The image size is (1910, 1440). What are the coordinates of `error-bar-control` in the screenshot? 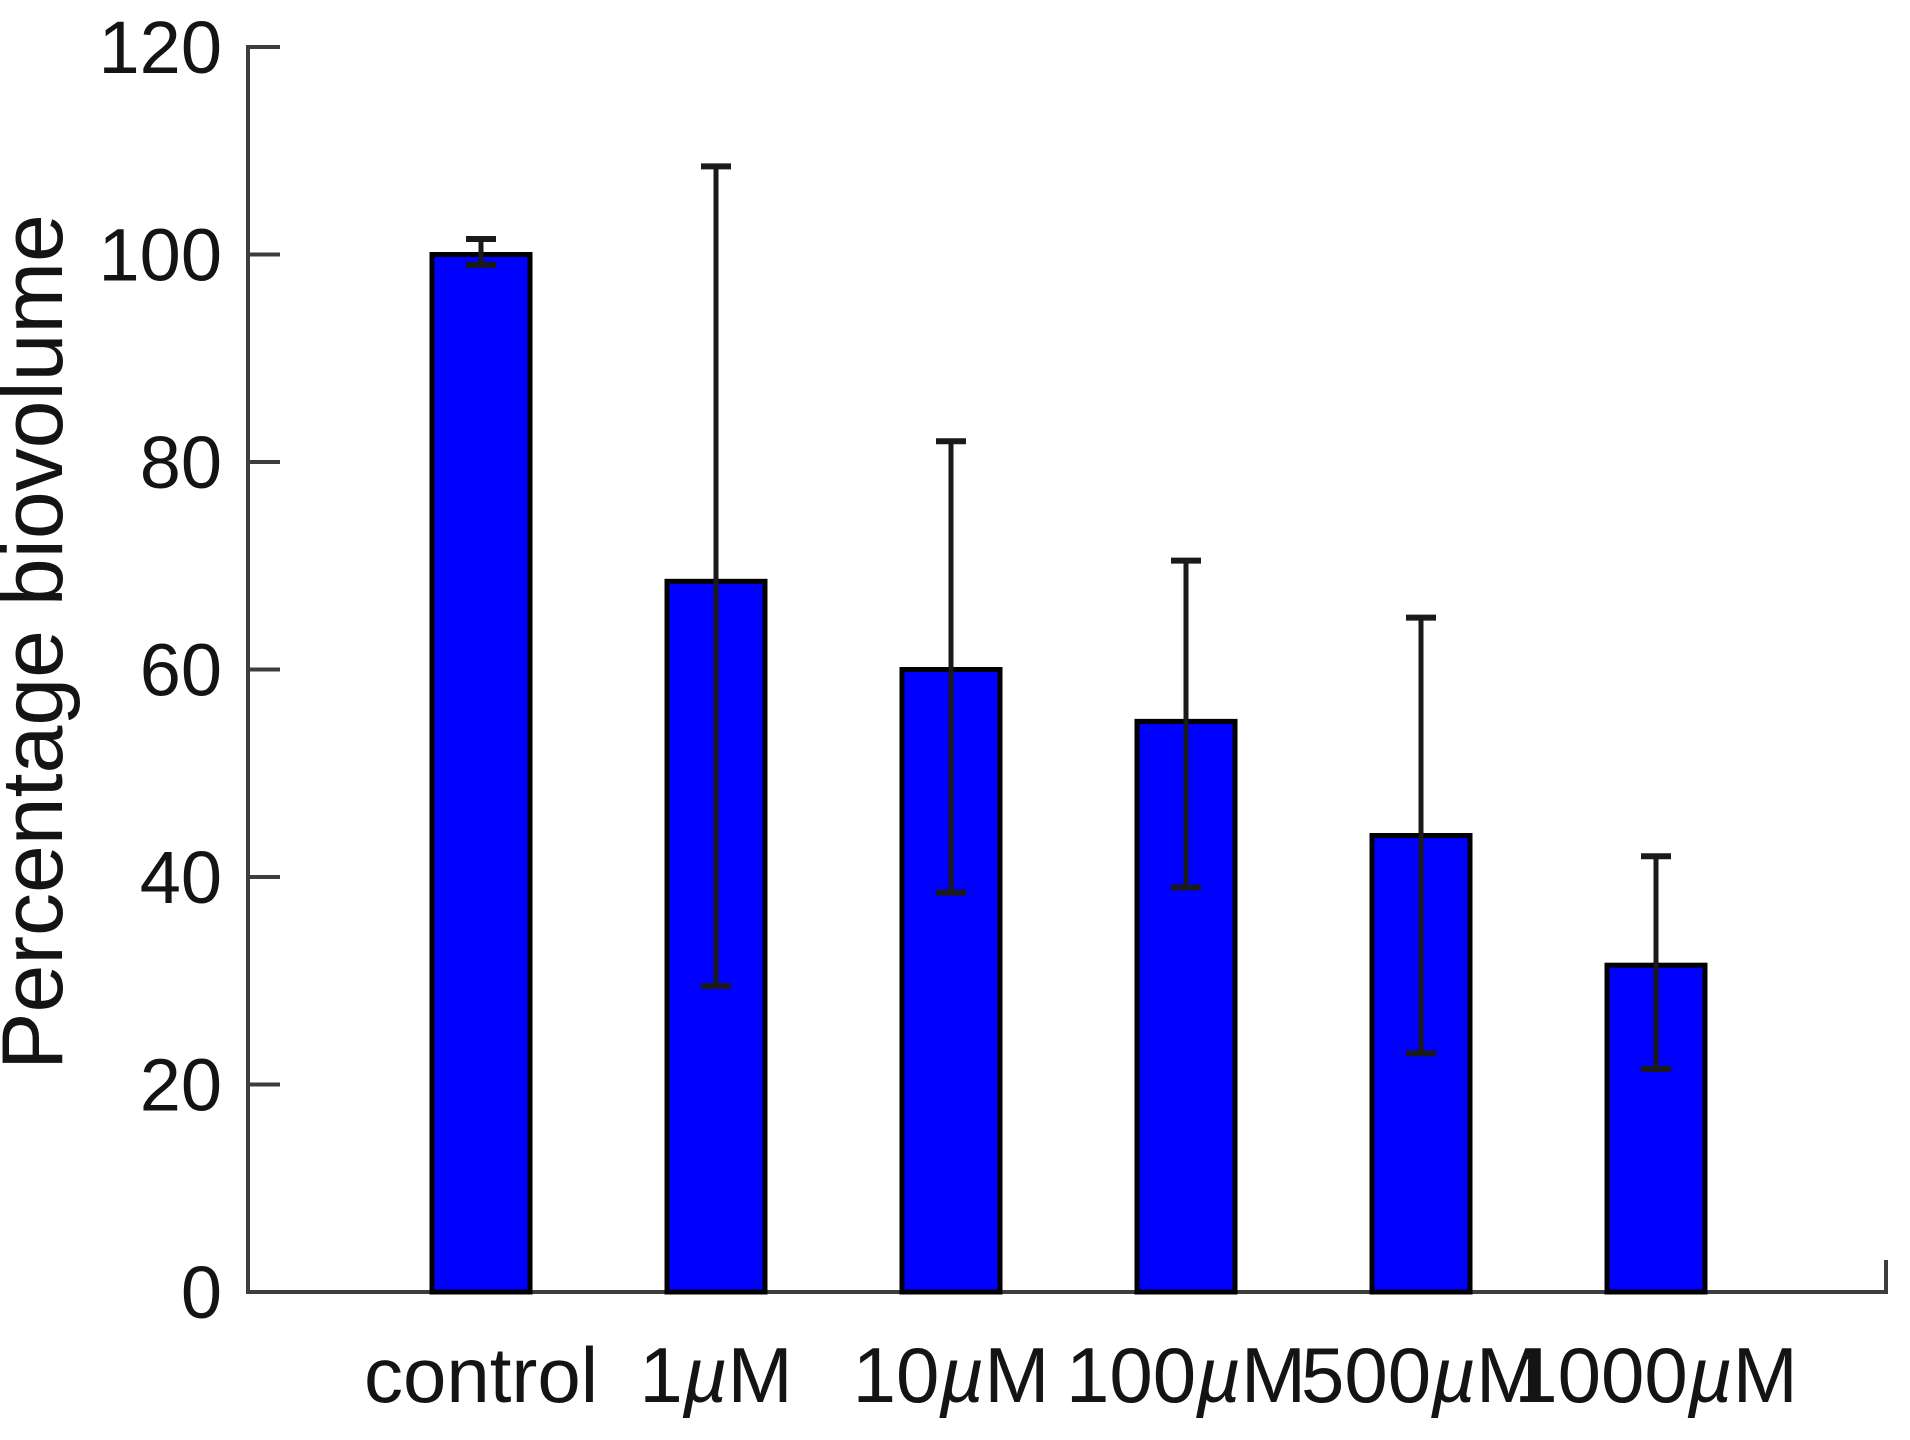 It's located at (481, 251).